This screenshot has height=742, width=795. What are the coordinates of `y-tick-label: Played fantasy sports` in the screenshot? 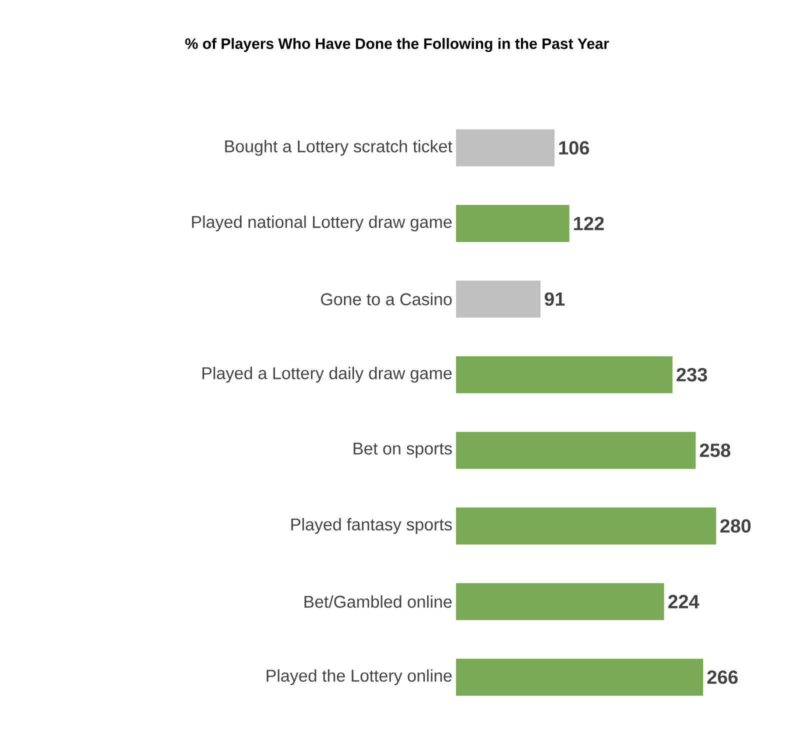 It's located at (371, 526).